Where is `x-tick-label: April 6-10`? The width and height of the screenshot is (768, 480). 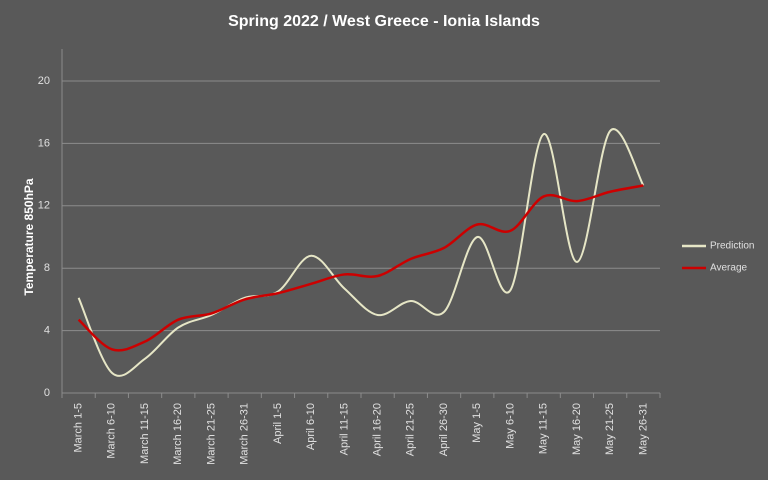 x-tick-label: April 6-10 is located at coordinates (311, 426).